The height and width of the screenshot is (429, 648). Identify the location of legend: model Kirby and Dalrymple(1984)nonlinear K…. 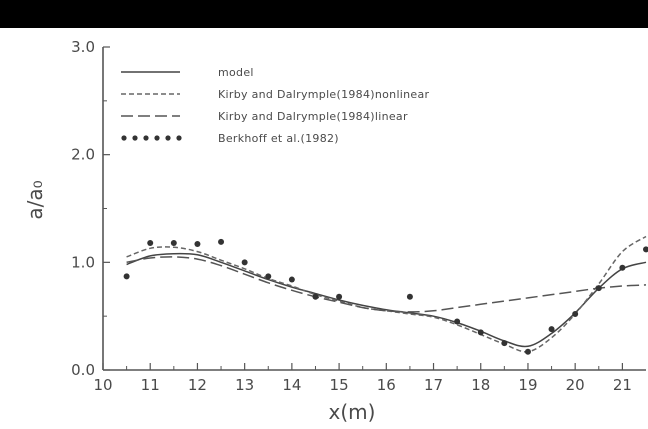
(275, 105).